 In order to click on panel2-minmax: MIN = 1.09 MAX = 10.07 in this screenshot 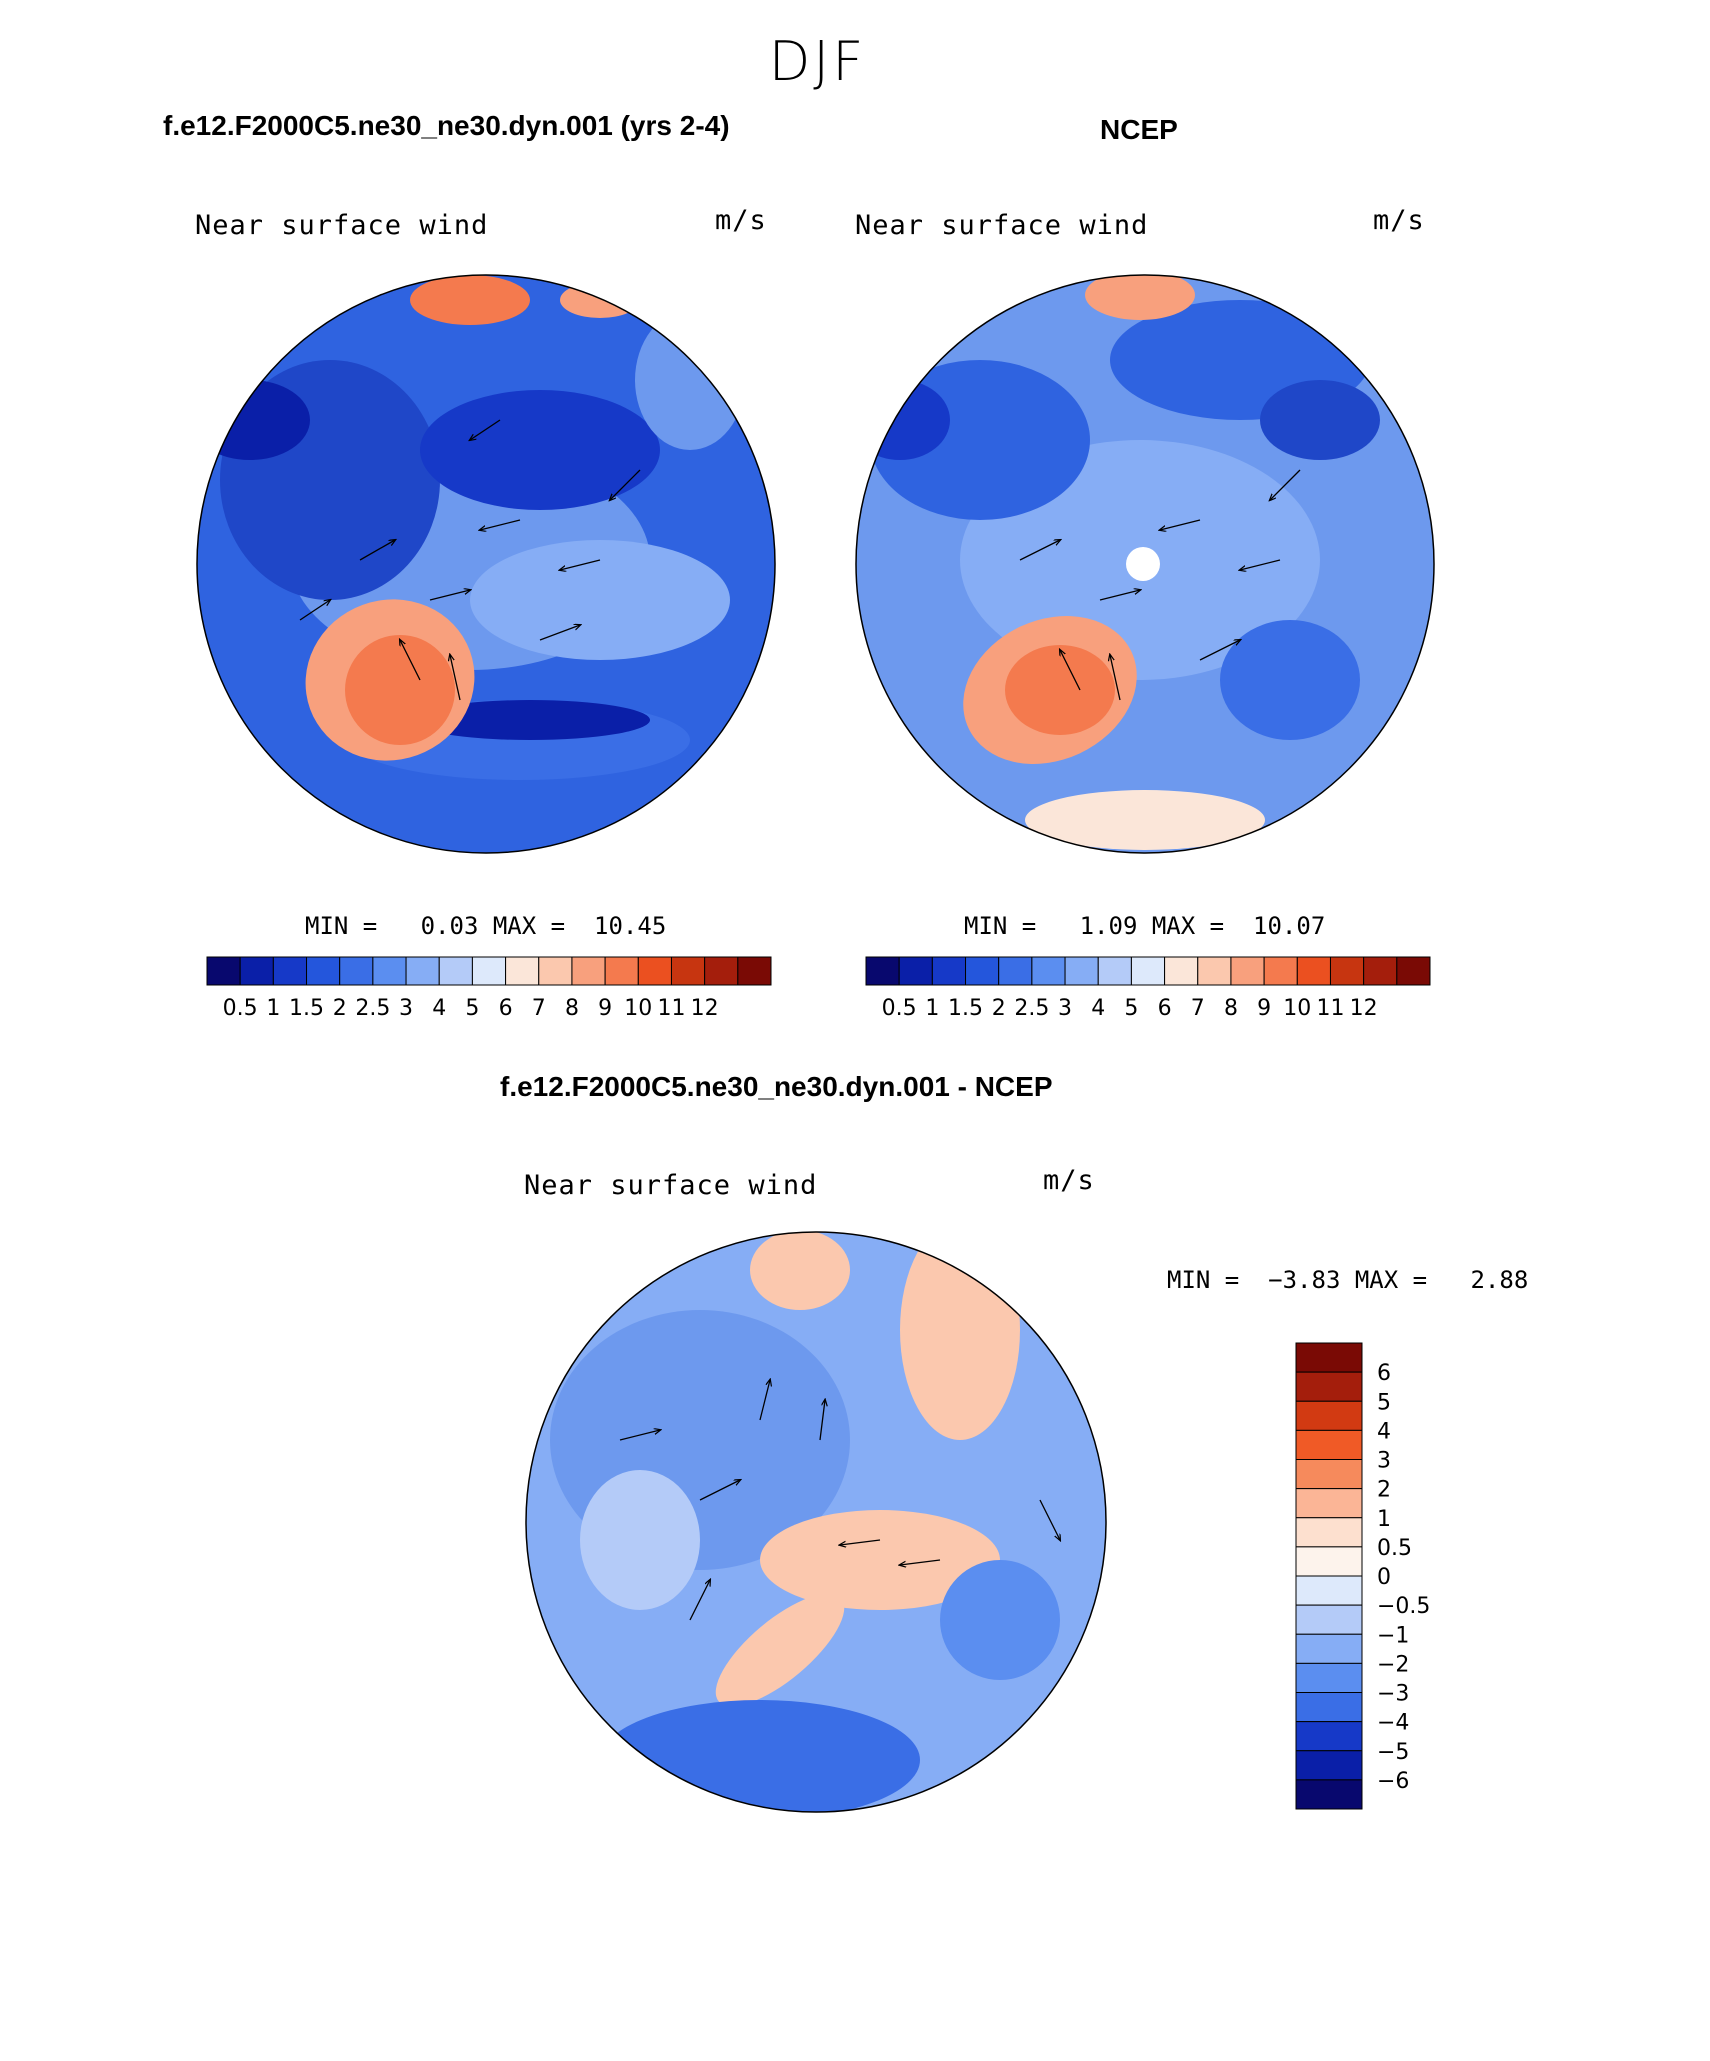, I will do `click(1144, 926)`.